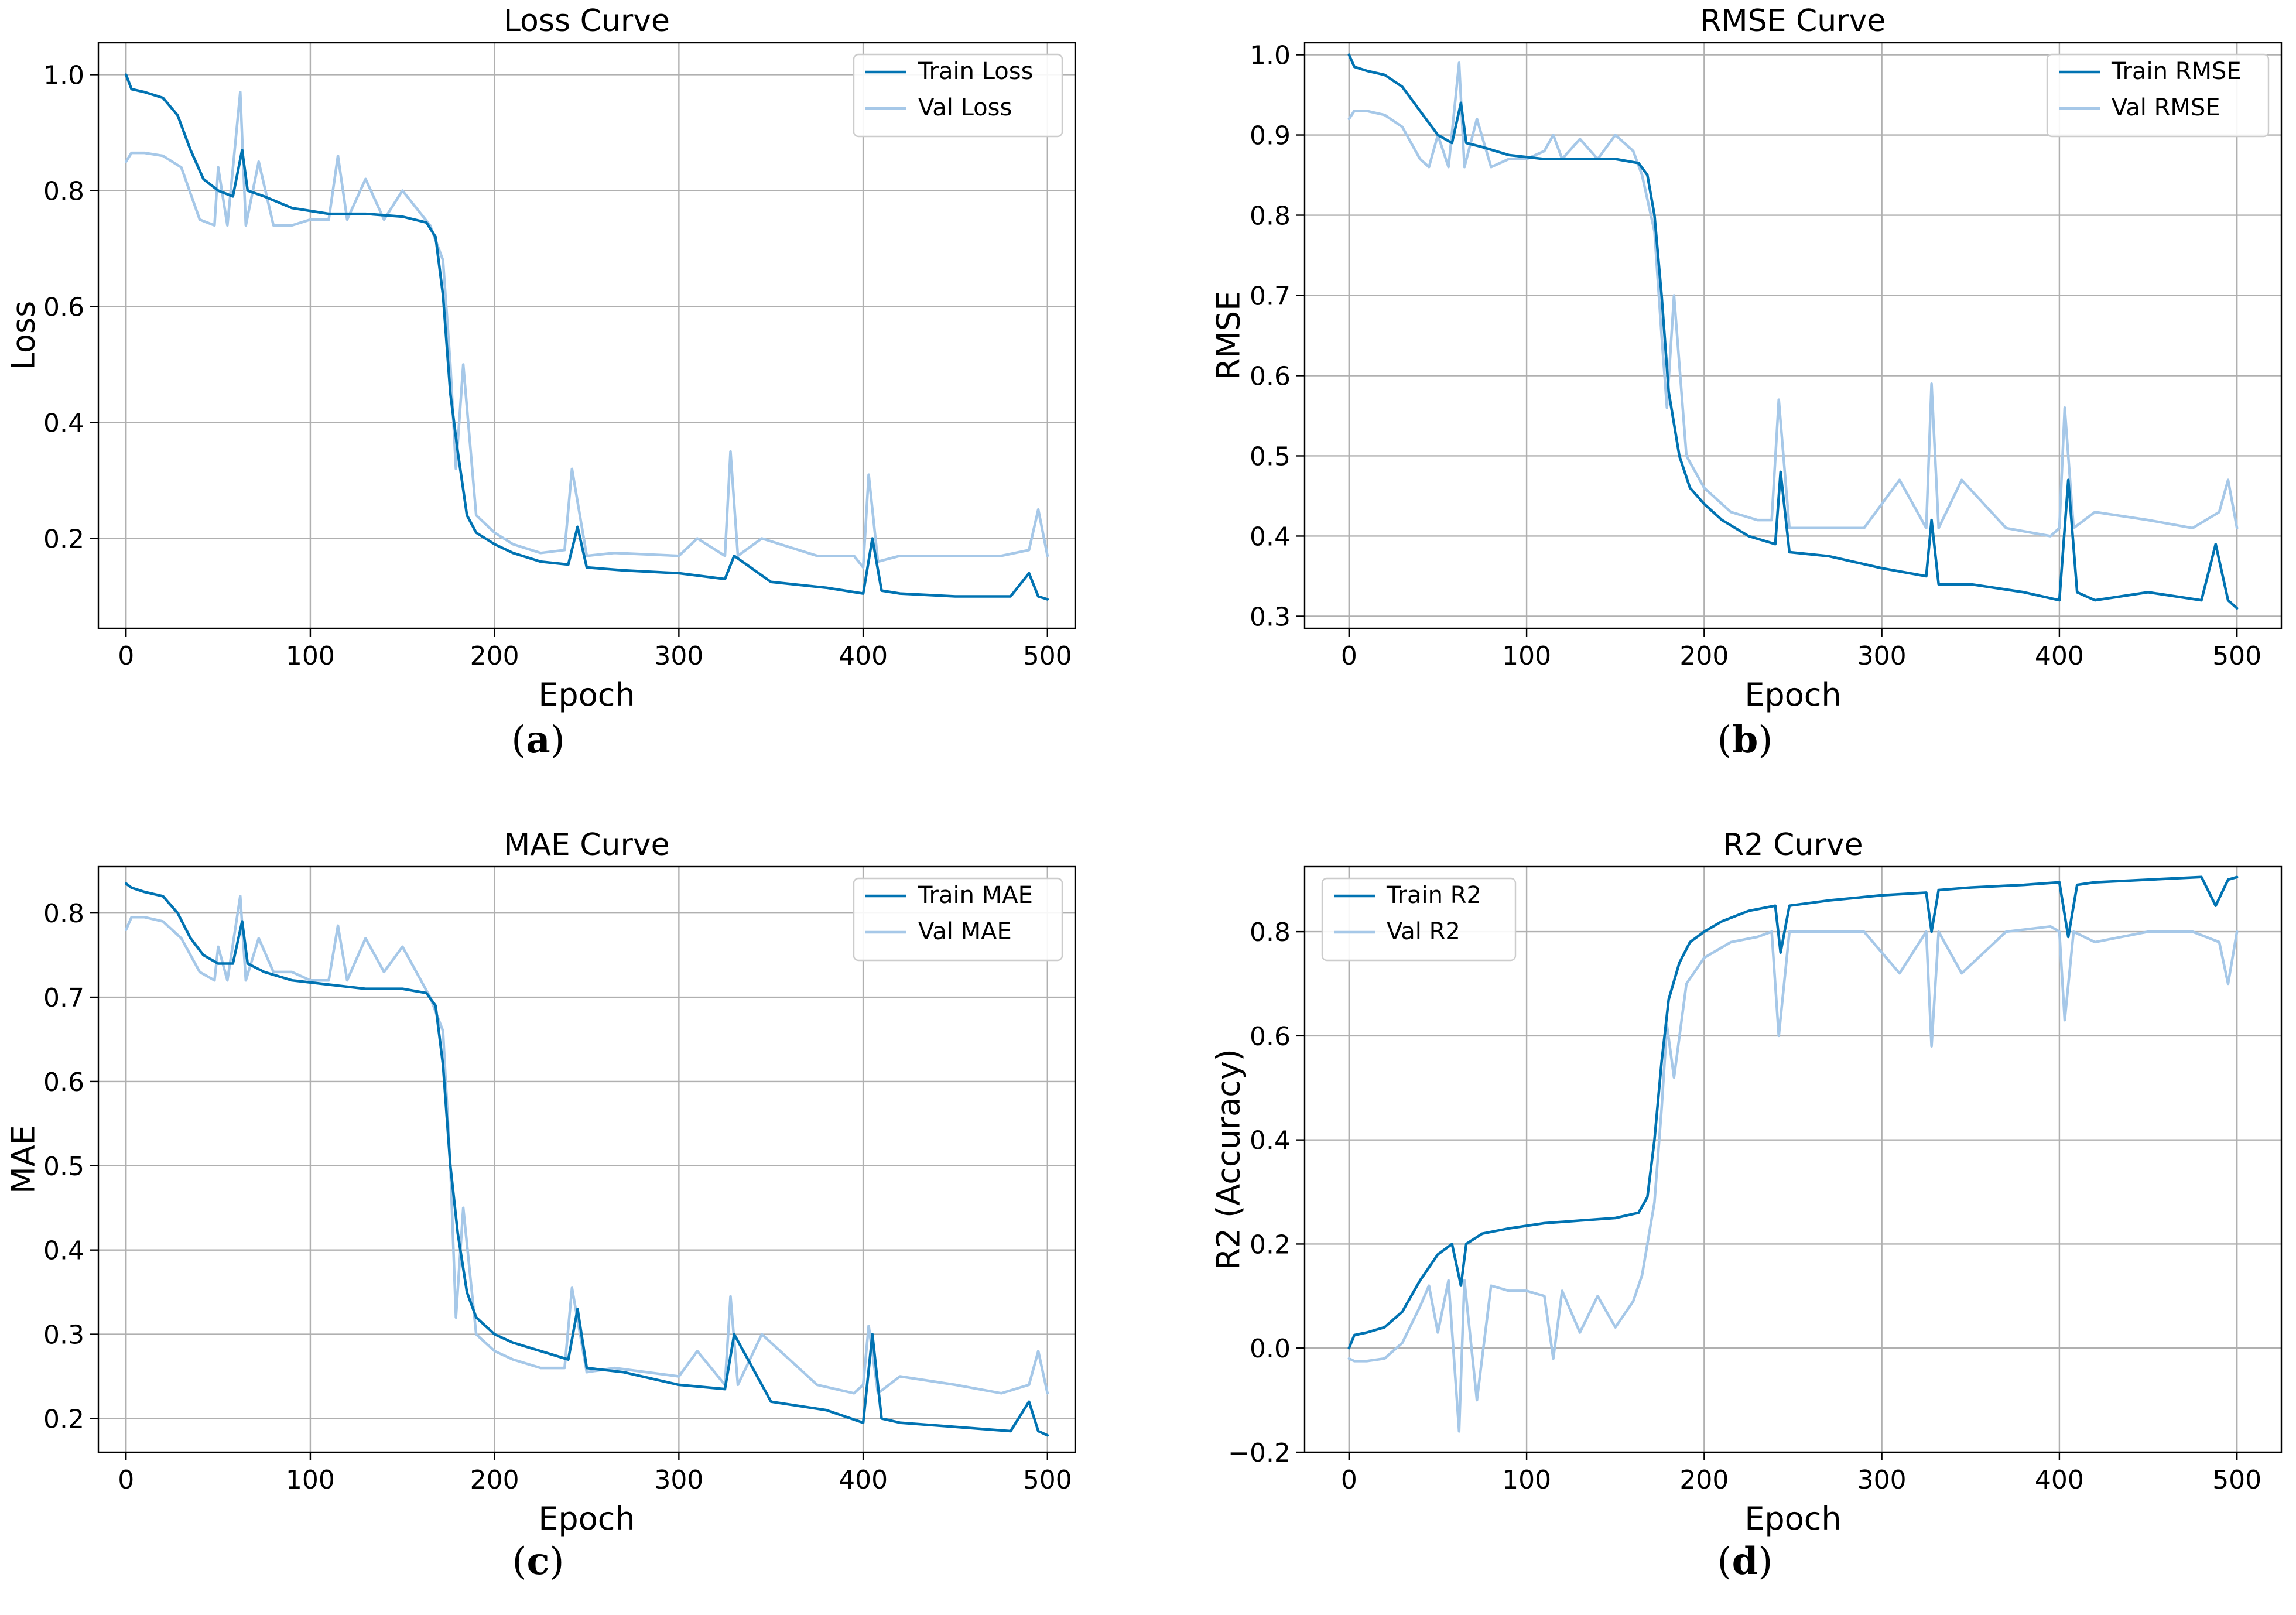 Image resolution: width=2296 pixels, height=1615 pixels. I want to click on legend: Train Loss Val Loss, so click(958, 95).